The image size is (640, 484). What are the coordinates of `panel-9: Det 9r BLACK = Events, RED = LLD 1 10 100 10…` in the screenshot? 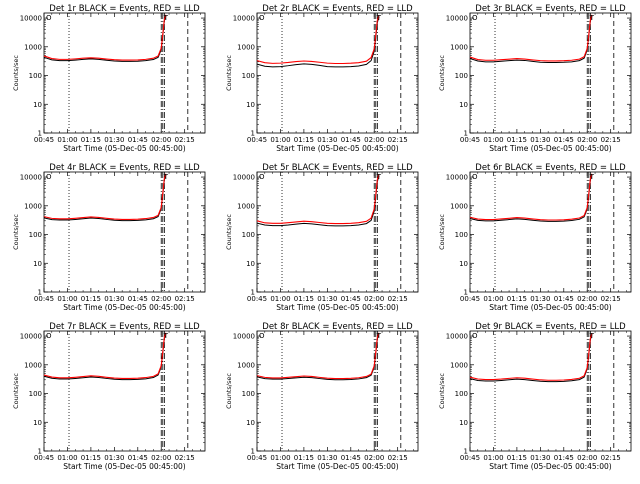 It's located at (535, 396).